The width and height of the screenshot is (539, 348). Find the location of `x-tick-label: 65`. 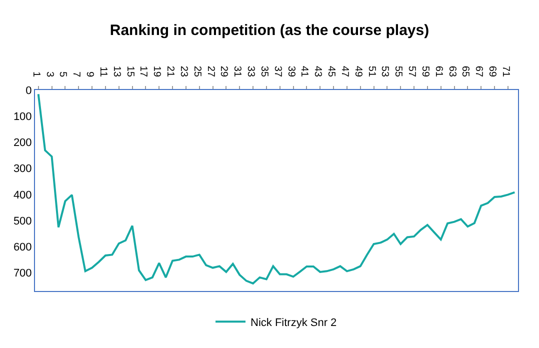

x-tick-label: 65 is located at coordinates (465, 72).